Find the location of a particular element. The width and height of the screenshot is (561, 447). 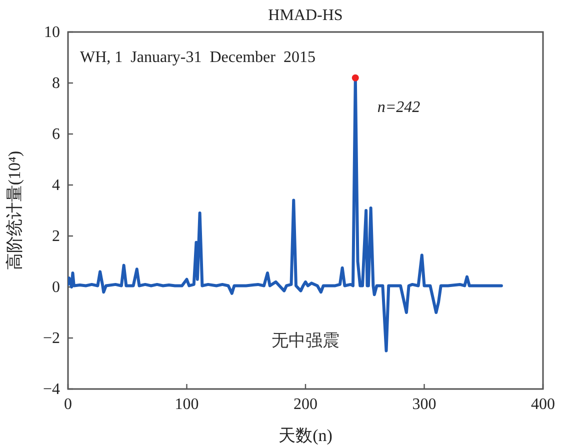

y-tick-label: 2 is located at coordinates (56, 236).